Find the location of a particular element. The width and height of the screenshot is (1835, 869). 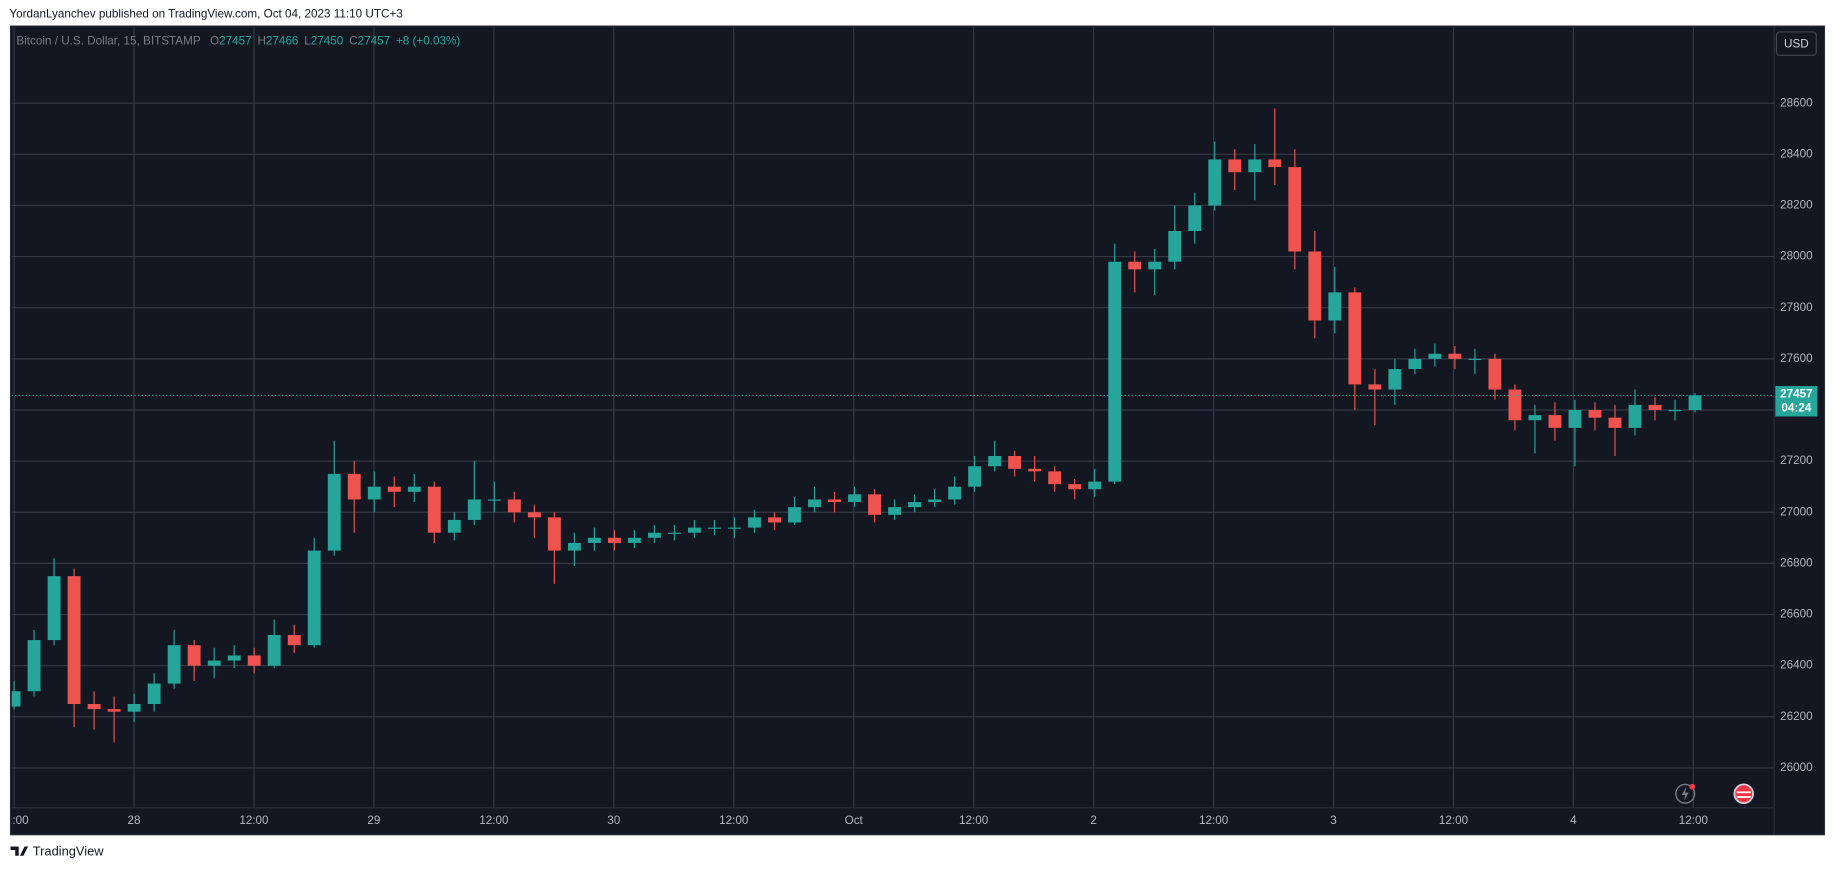

legend-value: 27466 is located at coordinates (282, 40).